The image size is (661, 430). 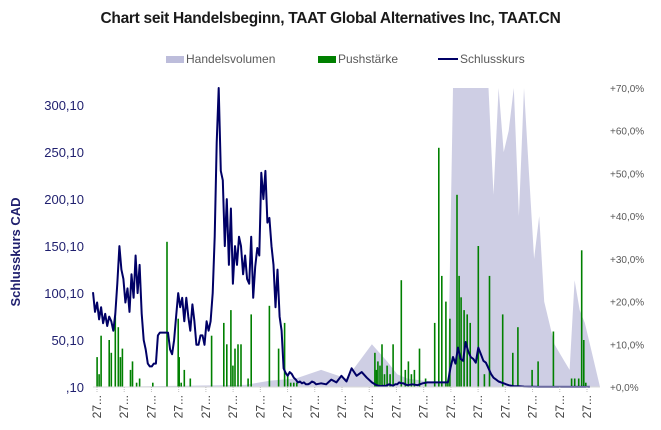 I want to click on y2-tick-label: +10,0%, so click(x=627, y=345).